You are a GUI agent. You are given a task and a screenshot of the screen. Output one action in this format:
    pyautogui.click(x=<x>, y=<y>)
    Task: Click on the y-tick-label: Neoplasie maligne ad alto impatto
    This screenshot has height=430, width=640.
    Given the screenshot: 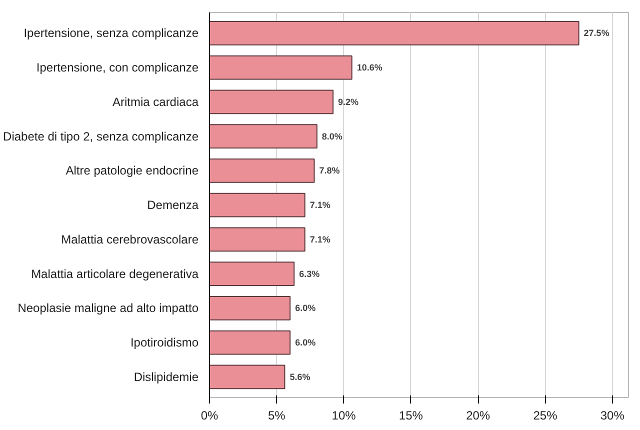 What is the action you would take?
    pyautogui.click(x=108, y=308)
    